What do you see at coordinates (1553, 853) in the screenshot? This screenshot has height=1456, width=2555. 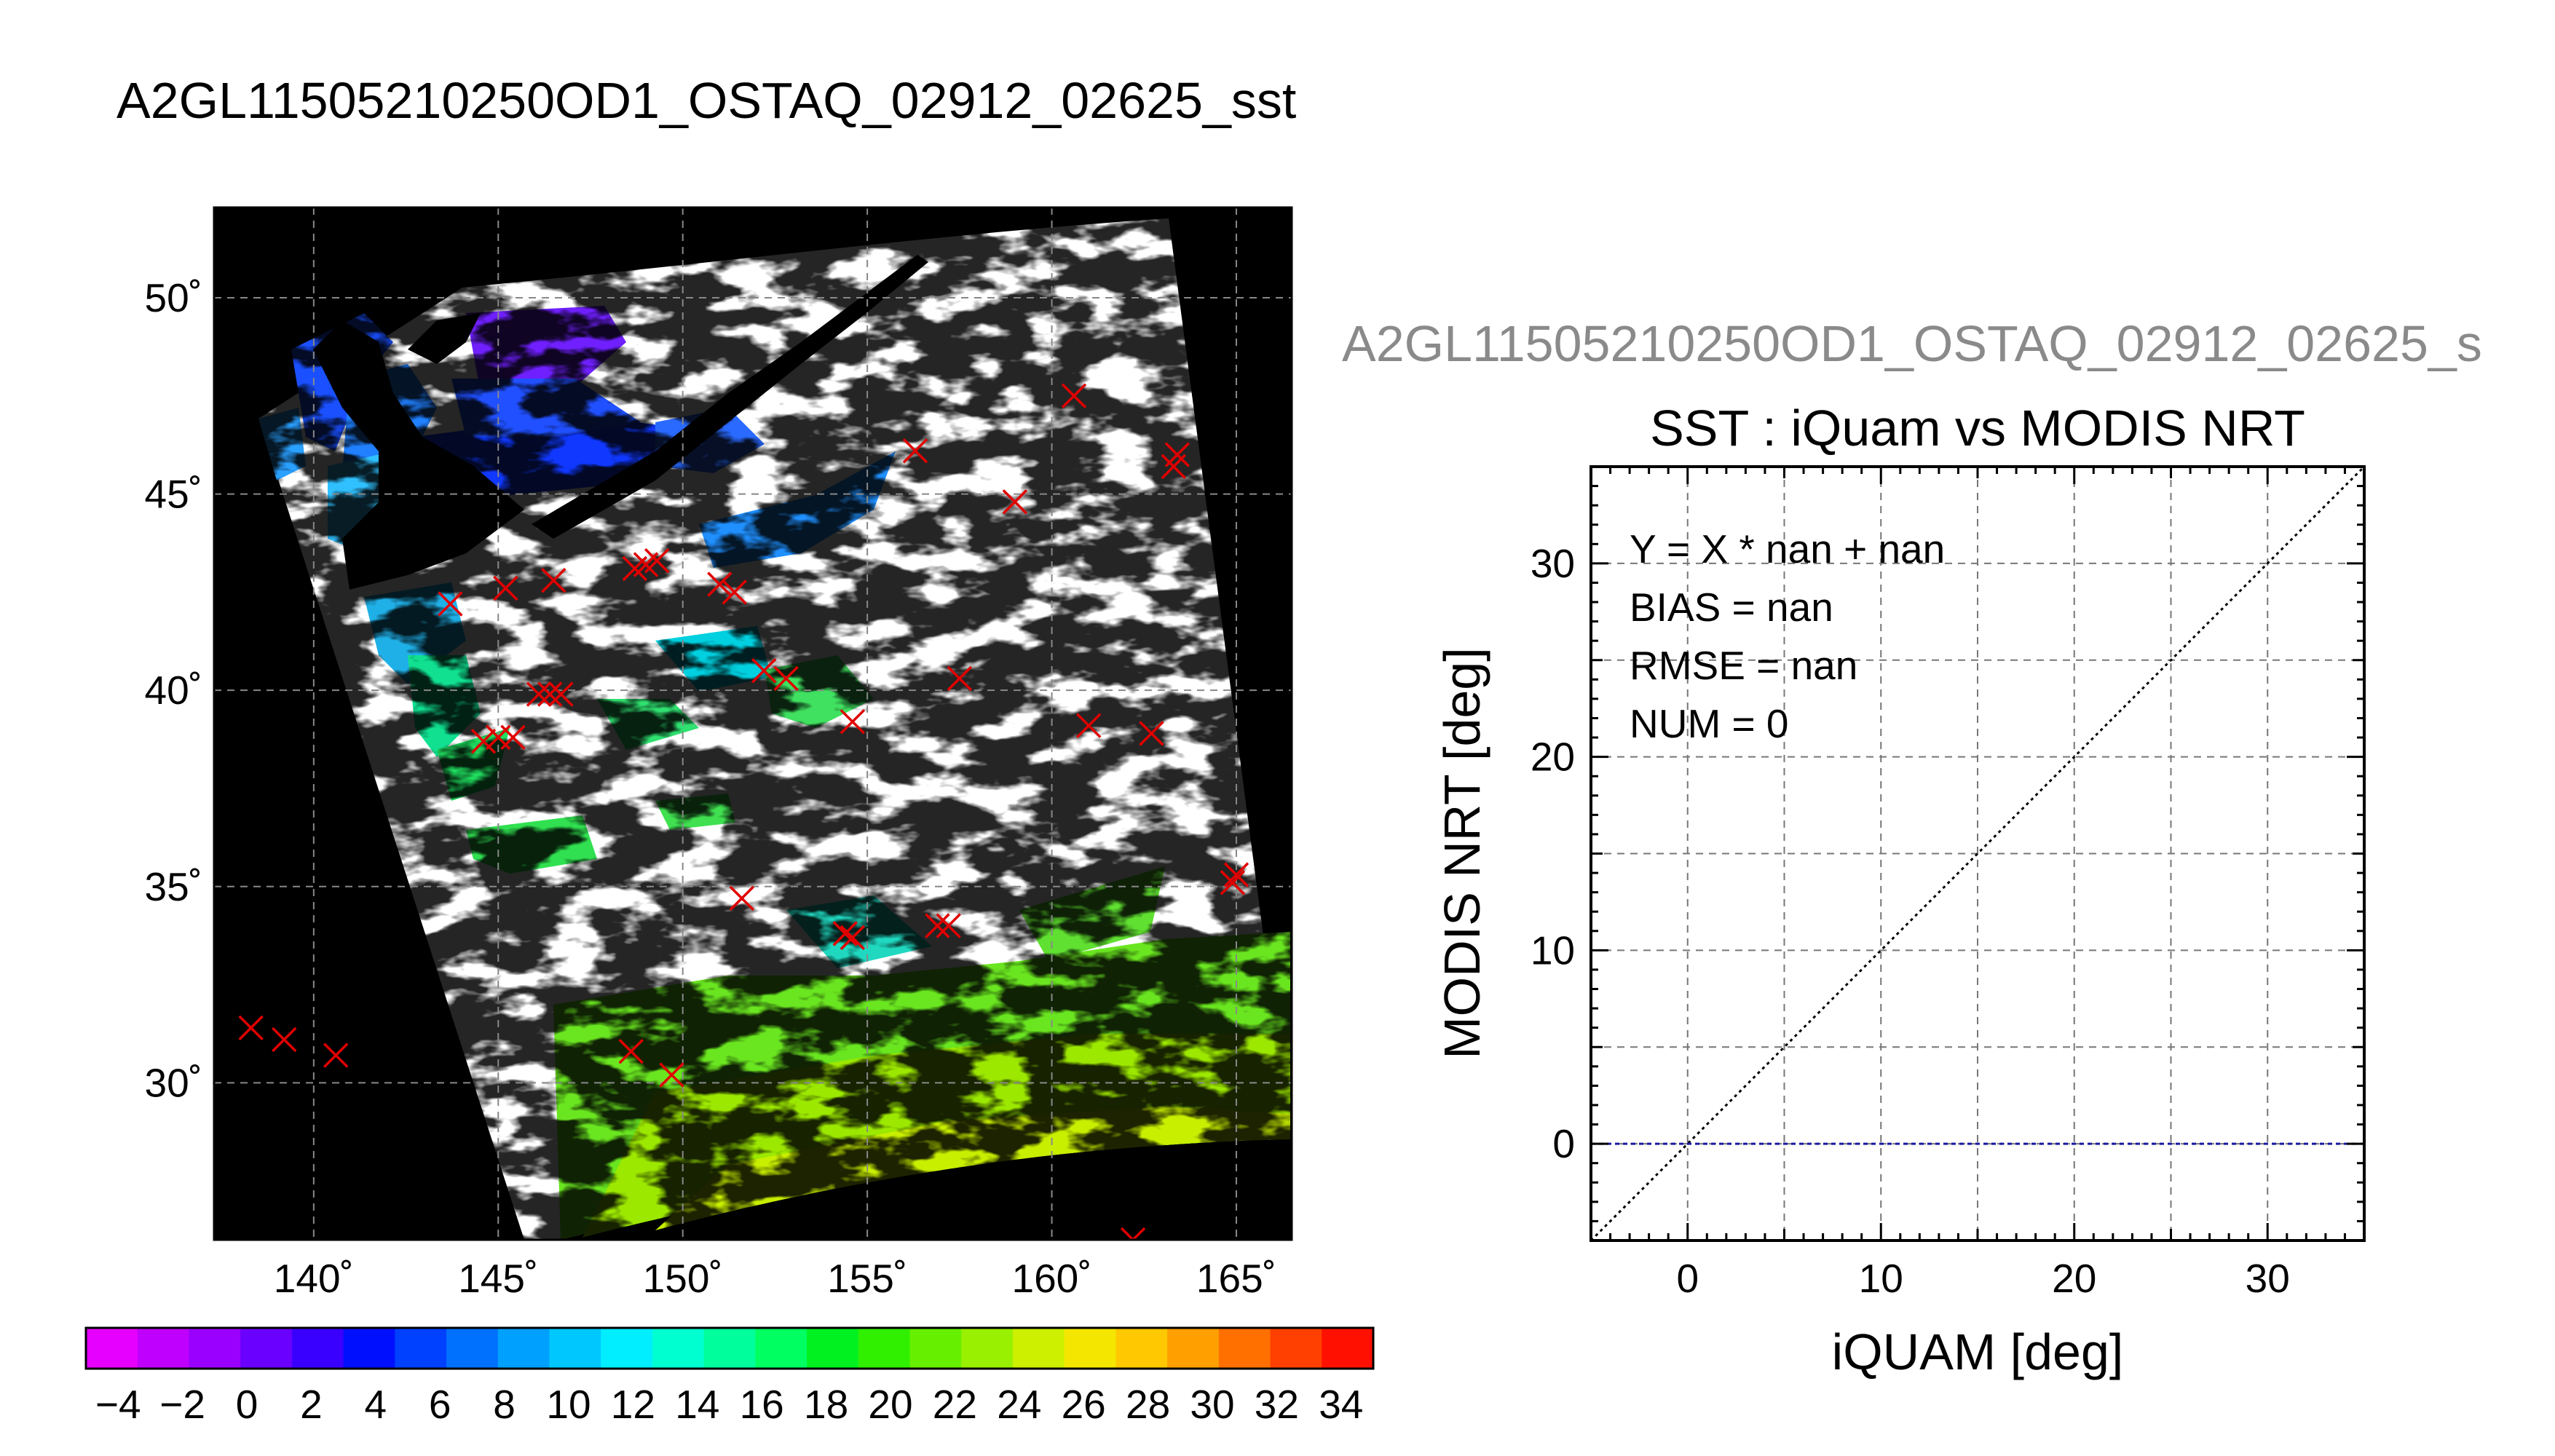 I see `scatter-y-axis: 0 10 20 30` at bounding box center [1553, 853].